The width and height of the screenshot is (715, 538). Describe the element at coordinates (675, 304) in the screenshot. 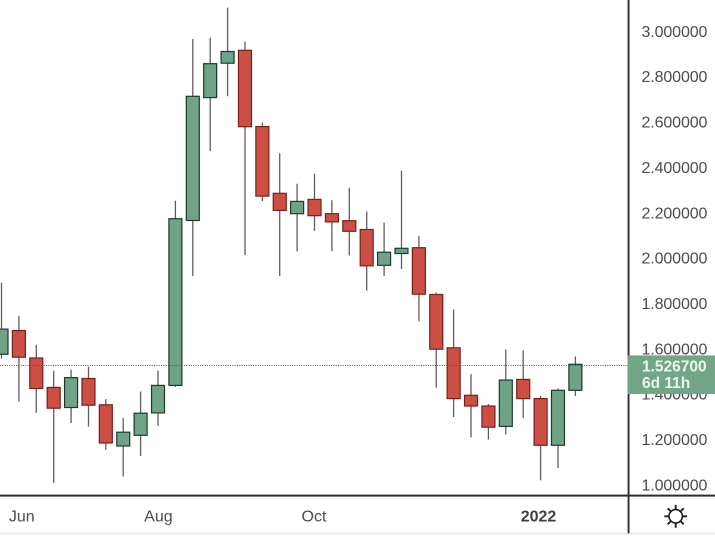

I see `svg-text: 1.800000` at that location.